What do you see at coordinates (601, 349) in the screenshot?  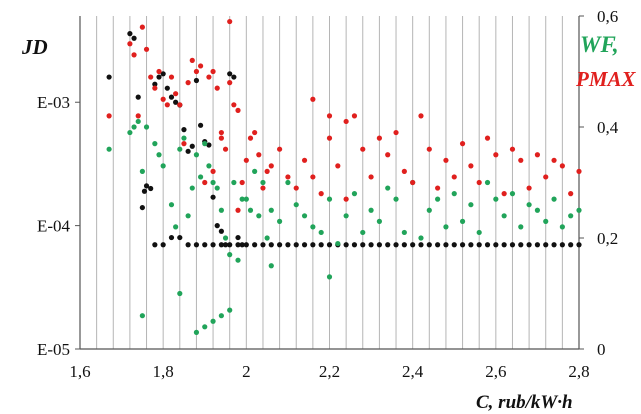 I see `y-tick-label-right: 0` at bounding box center [601, 349].